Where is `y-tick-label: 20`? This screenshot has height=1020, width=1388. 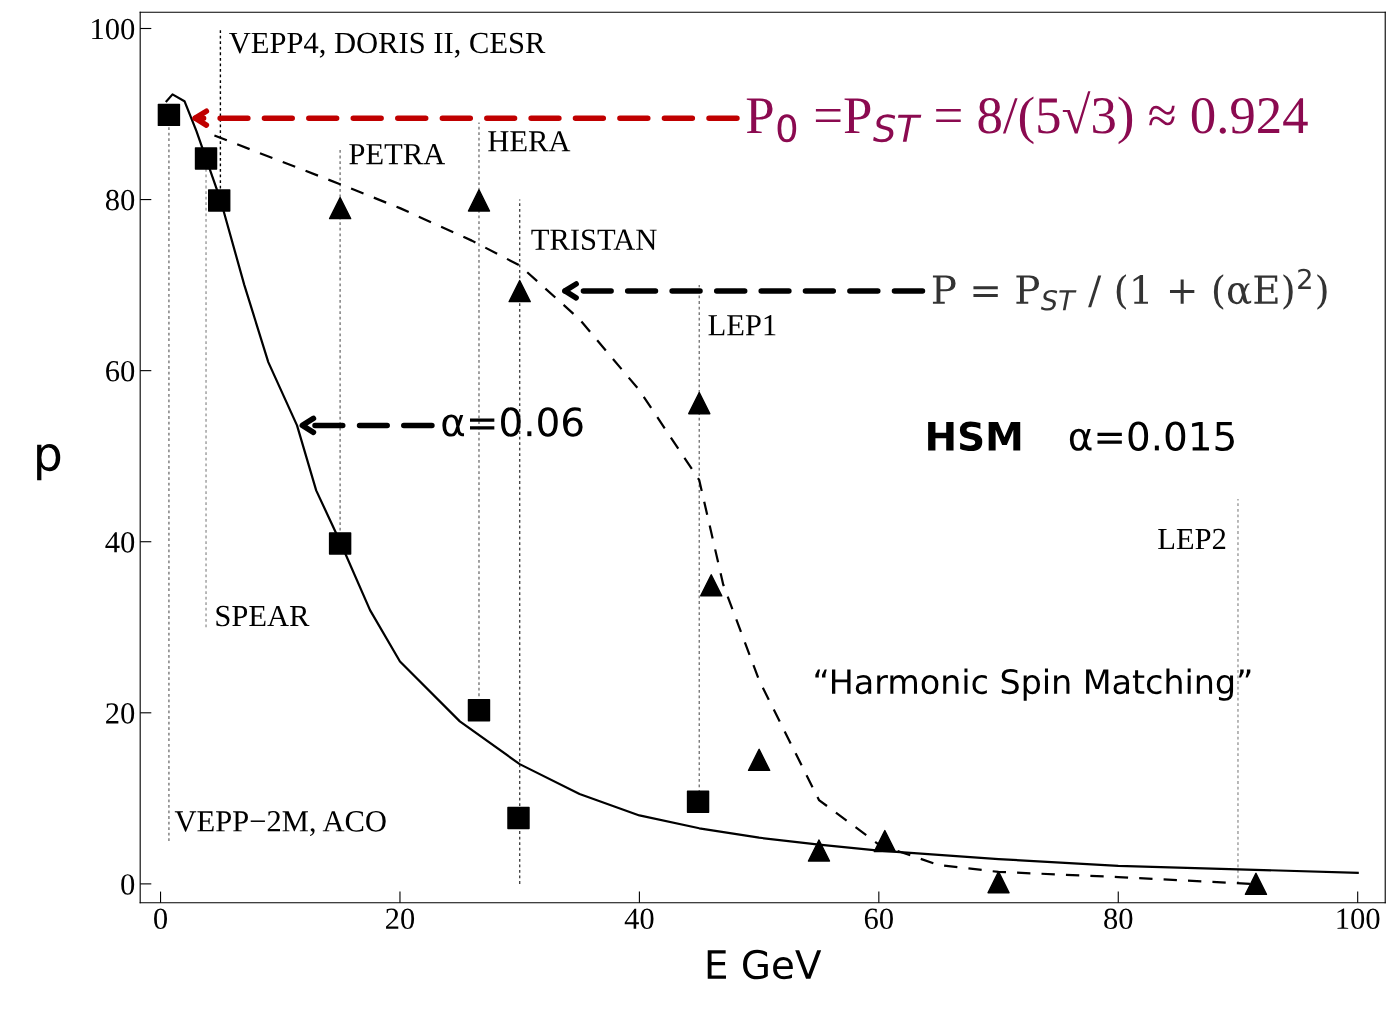 y-tick-label: 20 is located at coordinates (120, 713).